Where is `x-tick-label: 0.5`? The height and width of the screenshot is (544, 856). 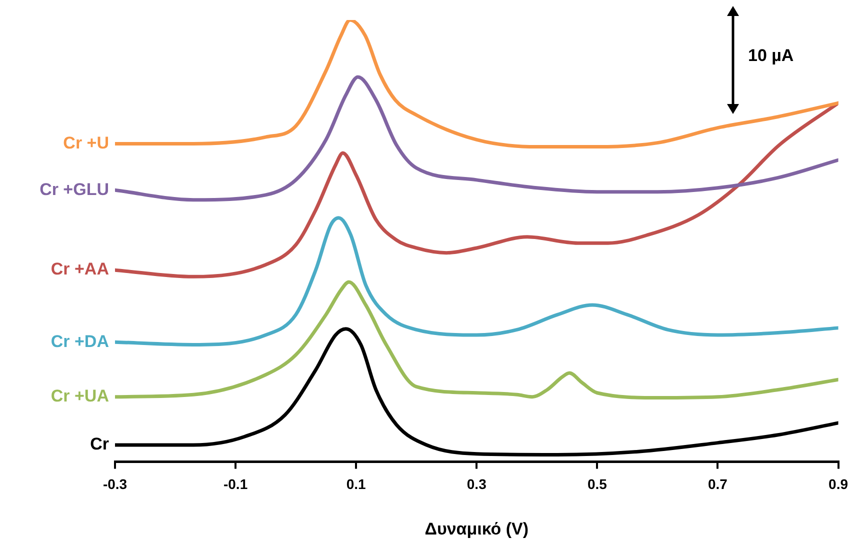
x-tick-label: 0.5 is located at coordinates (597, 484).